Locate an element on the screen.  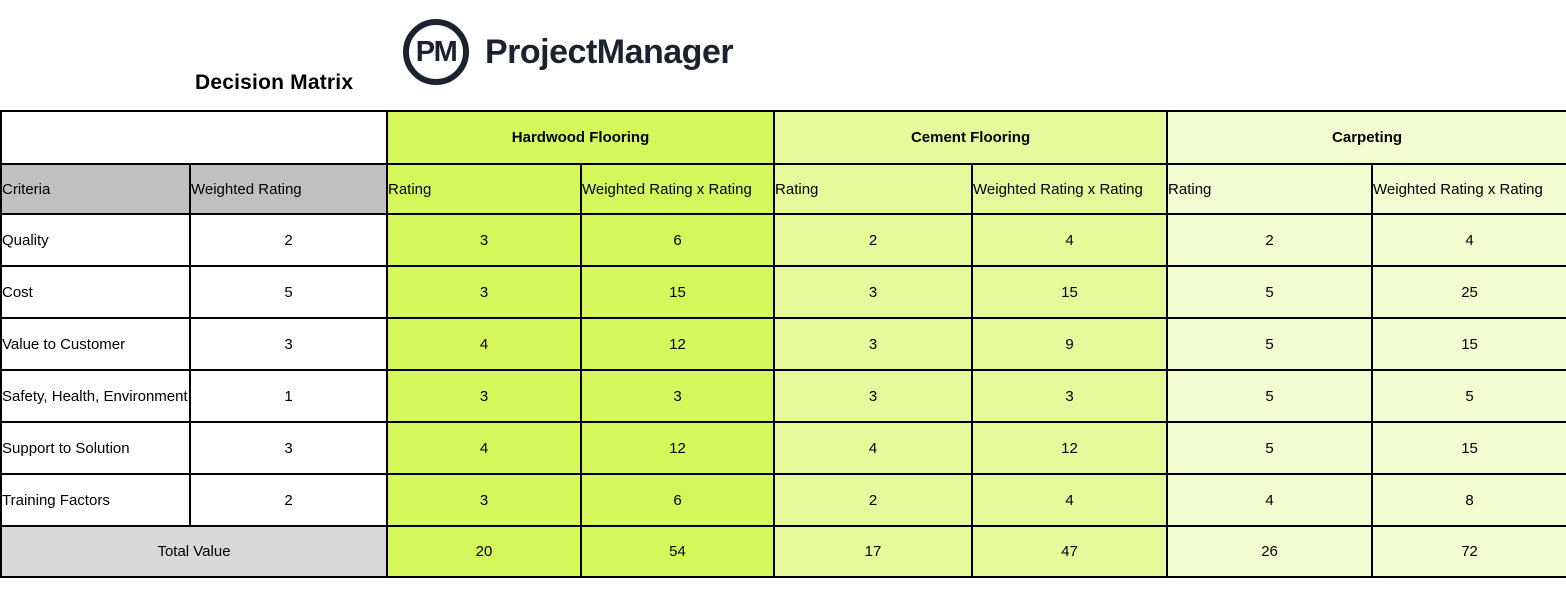
group-header-hardwood: Hardwood Flooring is located at coordinates (580, 137).